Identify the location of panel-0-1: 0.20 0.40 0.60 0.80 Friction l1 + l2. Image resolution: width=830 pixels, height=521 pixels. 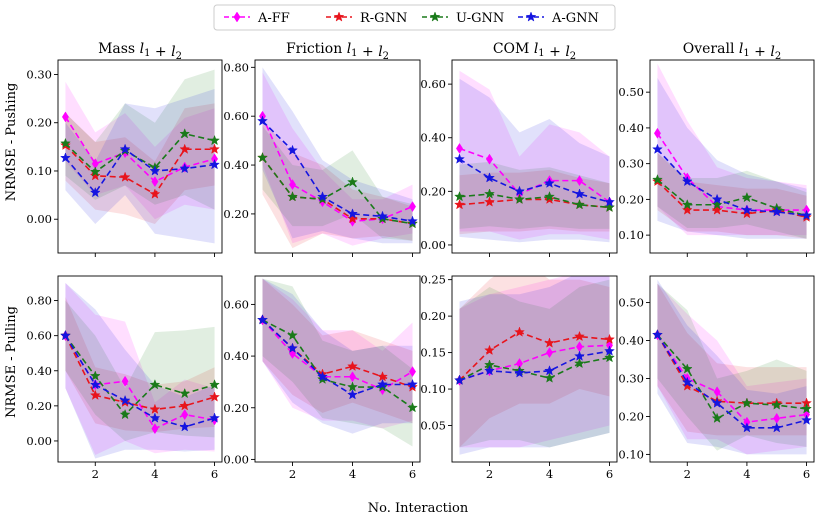
(322, 149).